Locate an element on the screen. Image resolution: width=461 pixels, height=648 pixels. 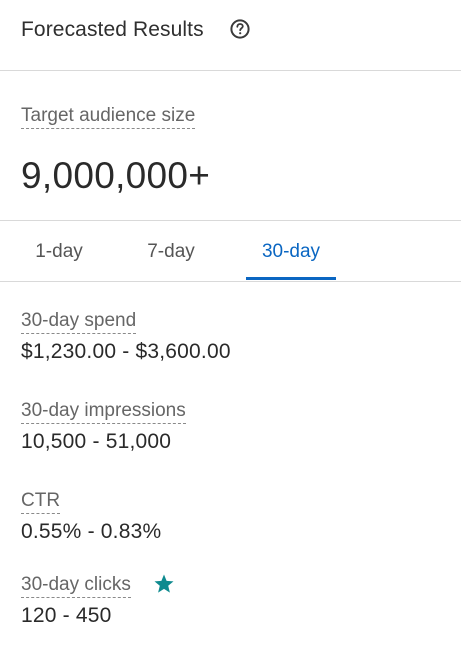
metric-value: 10,500 - 51,000 is located at coordinates (96, 441).